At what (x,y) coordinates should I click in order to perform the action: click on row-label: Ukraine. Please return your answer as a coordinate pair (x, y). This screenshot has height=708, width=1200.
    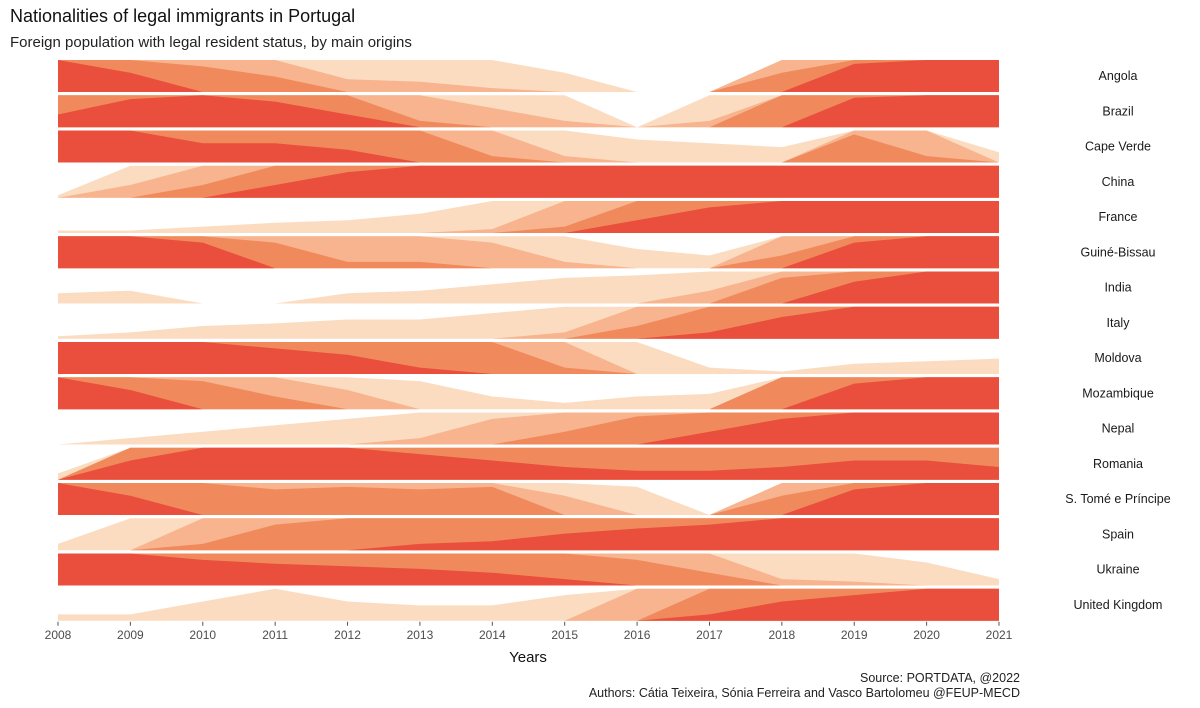
    Looking at the image, I should click on (1117, 570).